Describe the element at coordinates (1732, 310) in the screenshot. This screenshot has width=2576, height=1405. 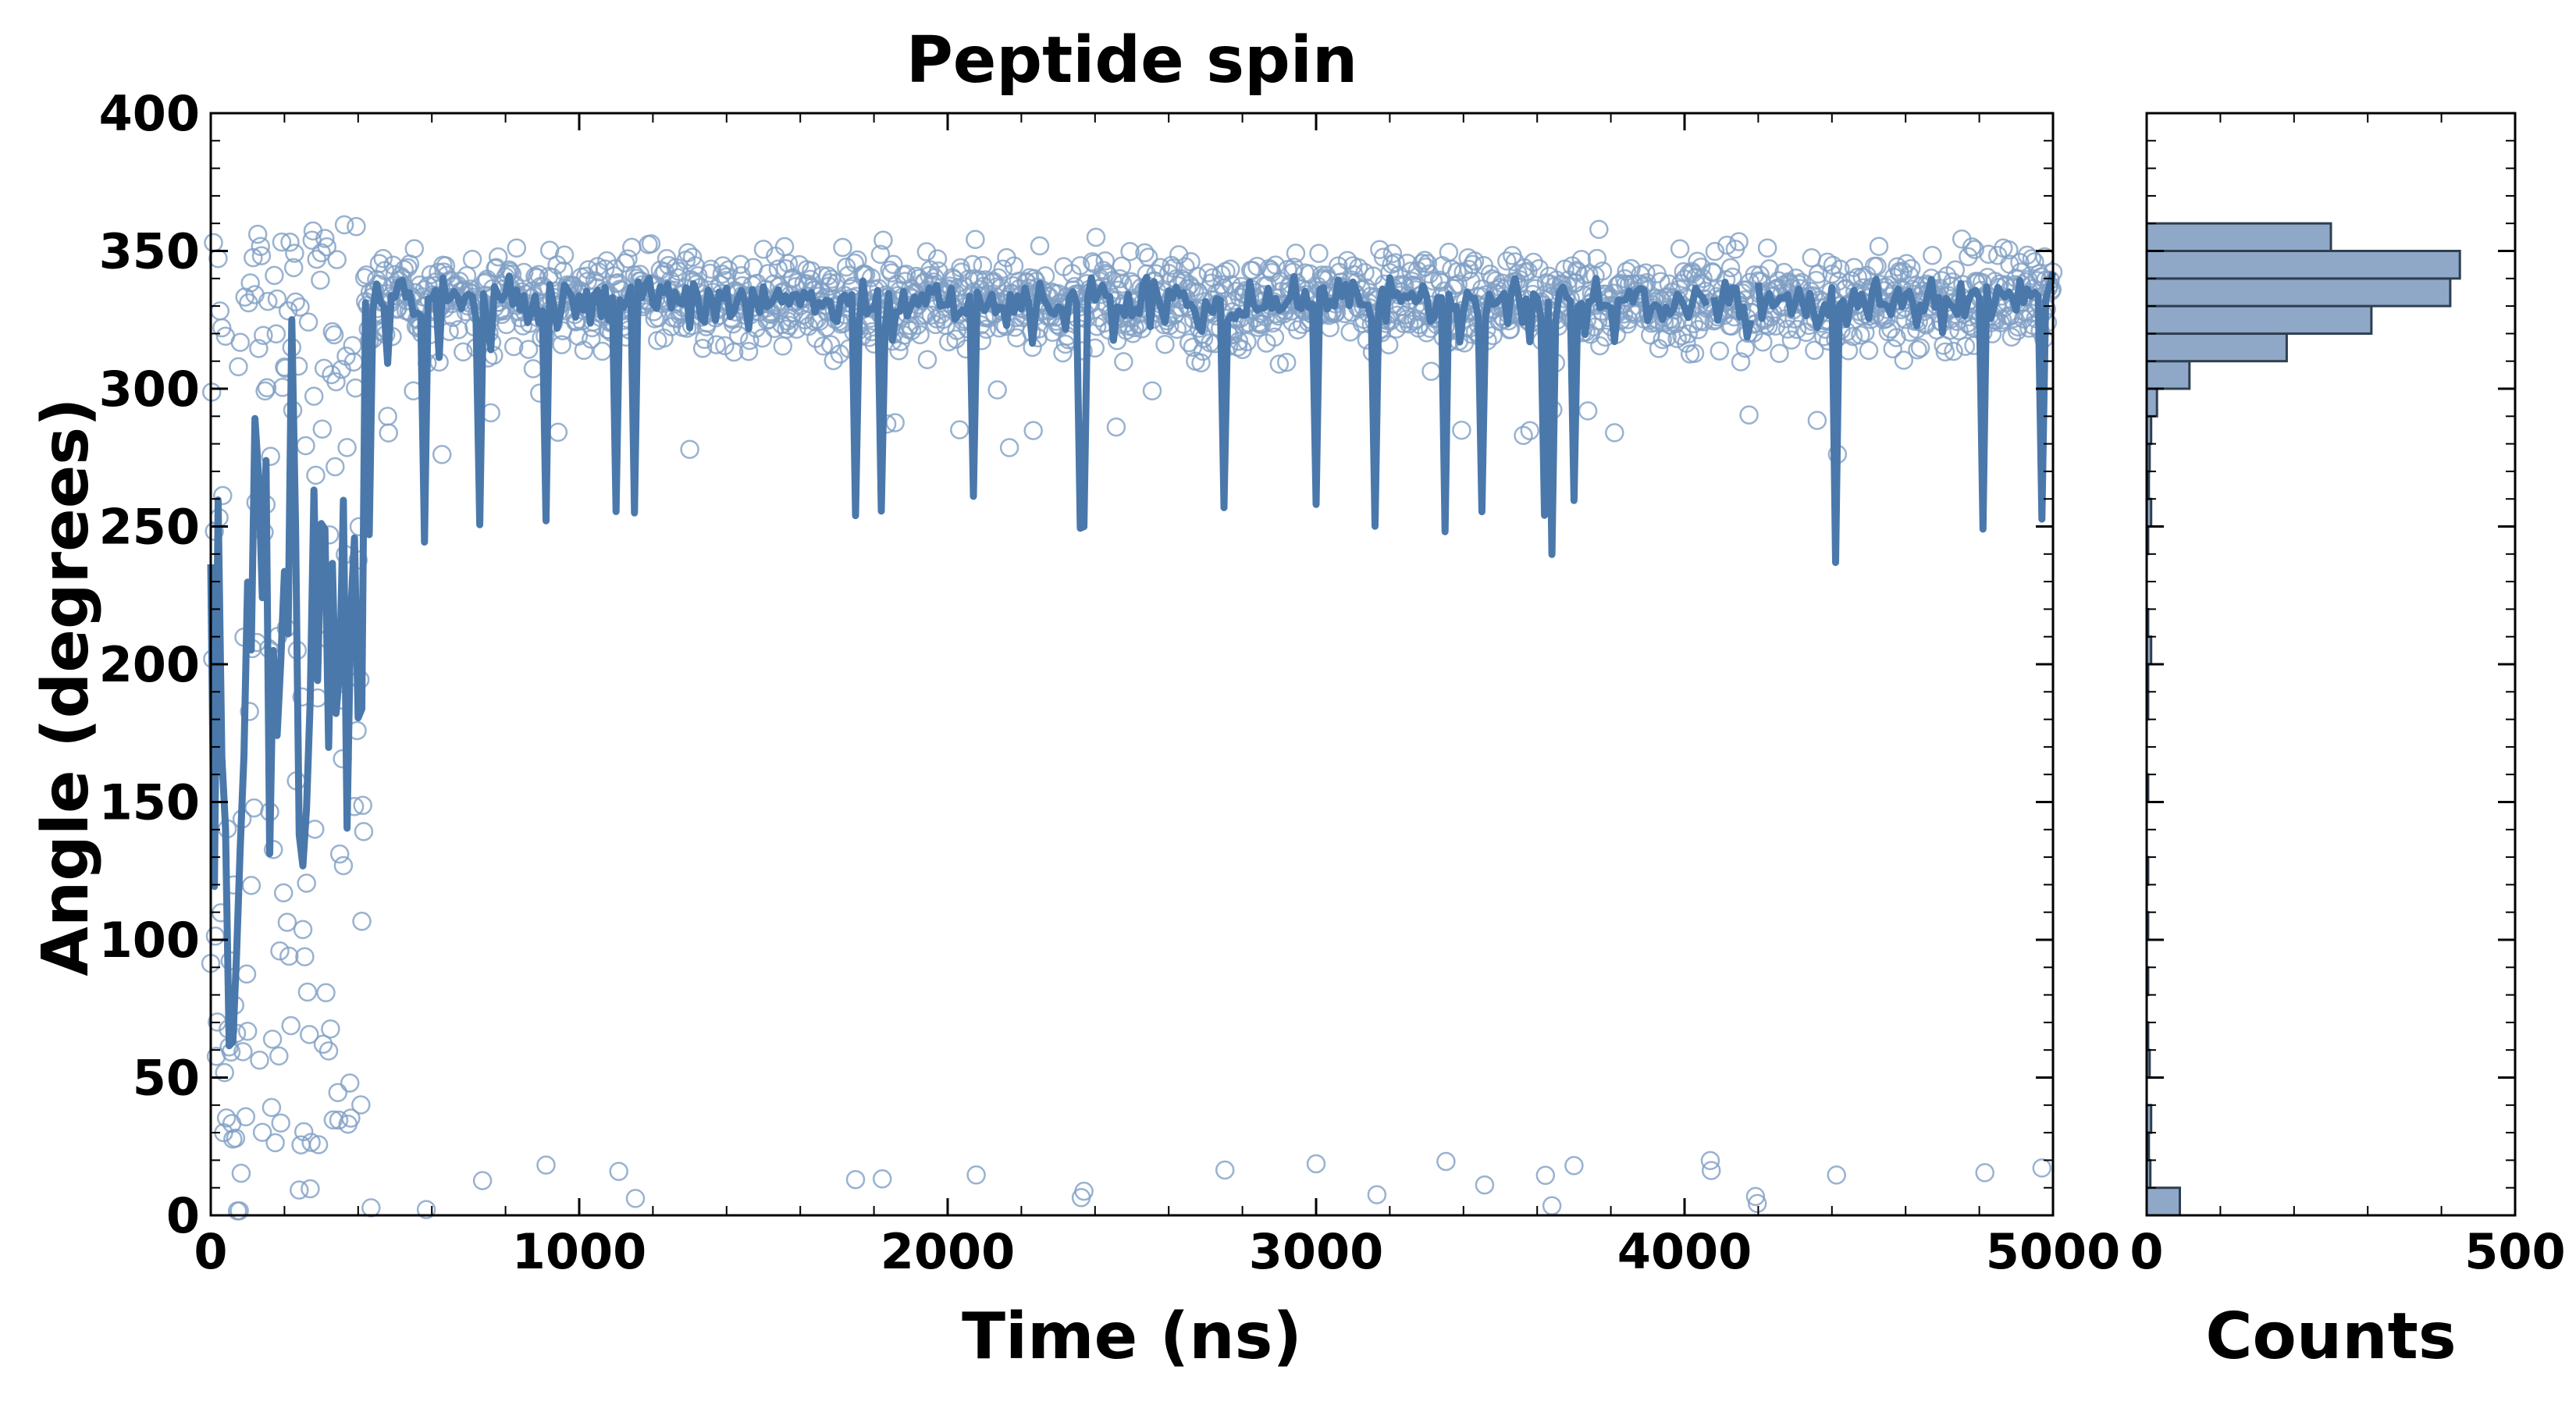
I see `running-average-segment` at that location.